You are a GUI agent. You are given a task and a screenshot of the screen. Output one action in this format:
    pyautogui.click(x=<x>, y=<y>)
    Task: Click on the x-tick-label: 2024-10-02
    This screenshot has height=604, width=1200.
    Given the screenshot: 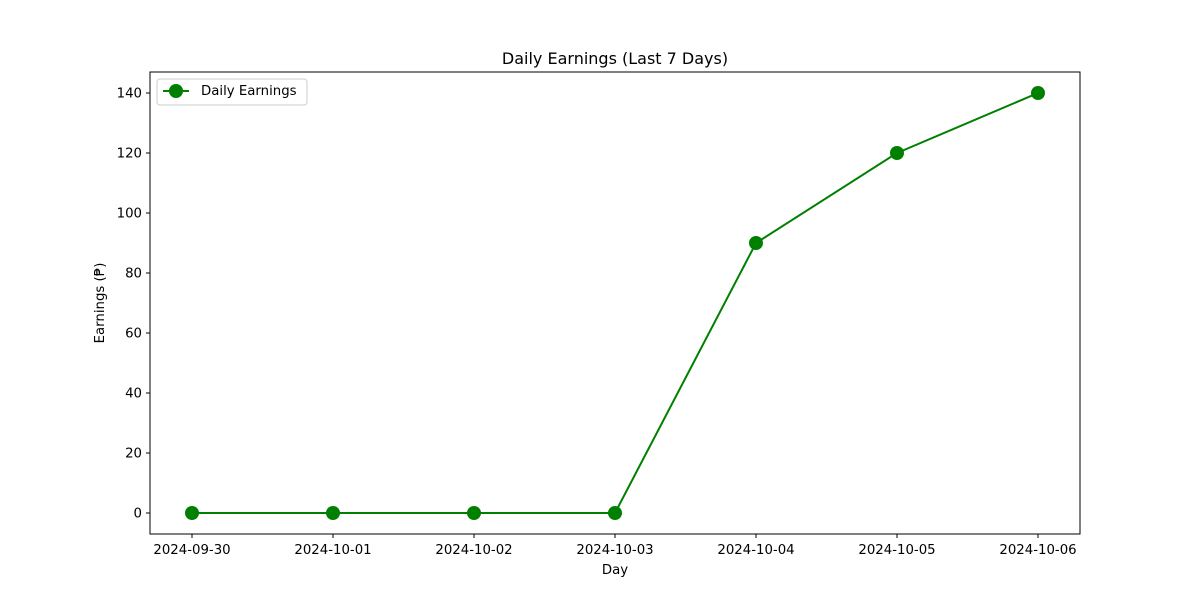 What is the action you would take?
    pyautogui.click(x=473, y=550)
    